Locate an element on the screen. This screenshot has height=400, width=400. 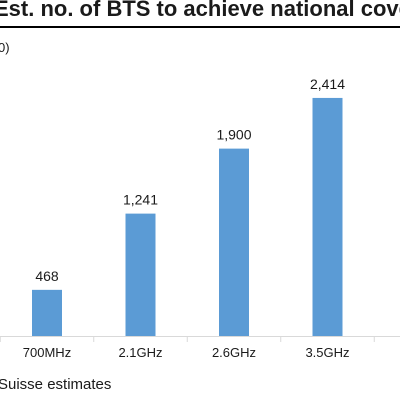
x-tick-label: 3.5GHz is located at coordinates (327, 352).